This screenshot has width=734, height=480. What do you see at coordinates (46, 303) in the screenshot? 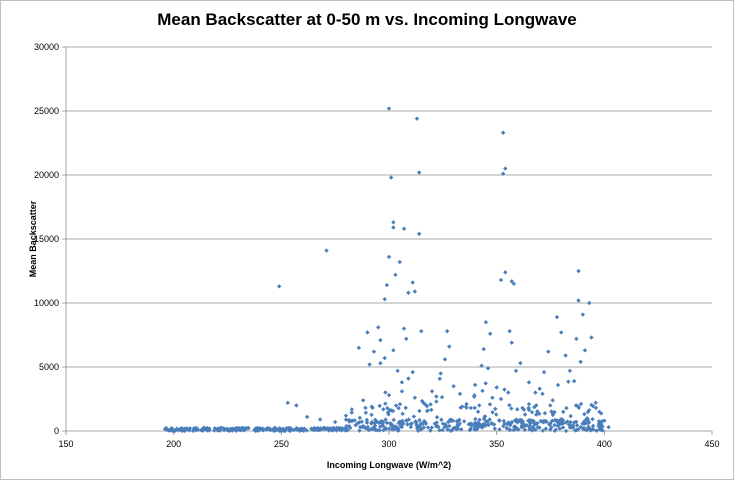
I see `y-tick-label: 10000` at bounding box center [46, 303].